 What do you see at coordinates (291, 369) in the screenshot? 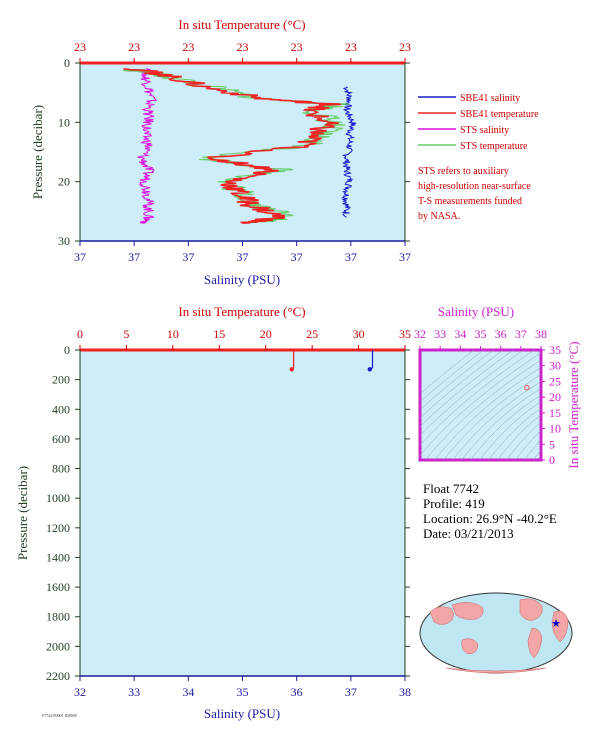
I see `bottom-series-temperature-end-marker` at bounding box center [291, 369].